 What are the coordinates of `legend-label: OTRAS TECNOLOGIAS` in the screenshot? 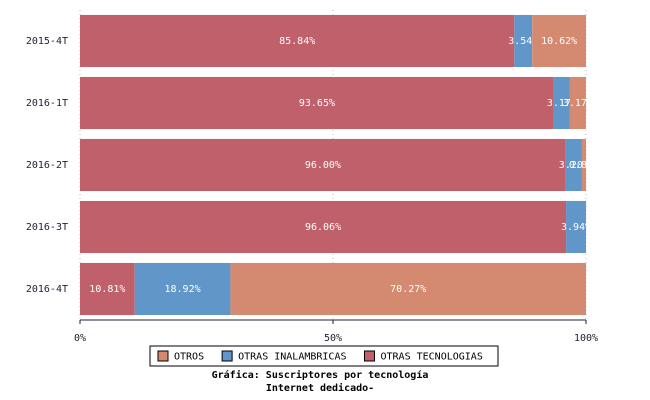 It's located at (431, 357).